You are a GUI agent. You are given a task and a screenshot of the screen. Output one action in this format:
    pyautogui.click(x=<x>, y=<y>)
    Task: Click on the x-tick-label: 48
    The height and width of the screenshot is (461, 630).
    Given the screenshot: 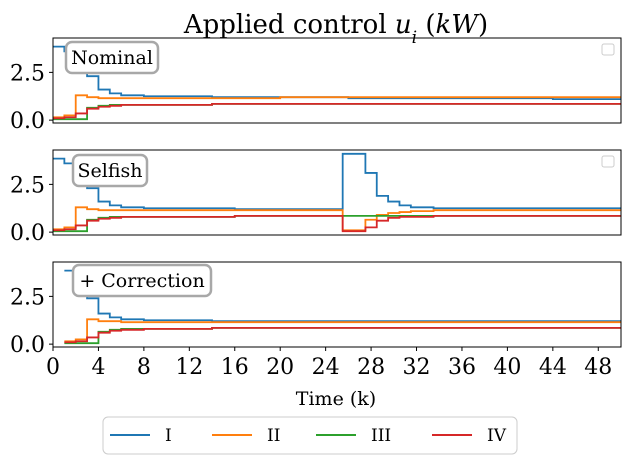 What is the action you would take?
    pyautogui.click(x=598, y=367)
    